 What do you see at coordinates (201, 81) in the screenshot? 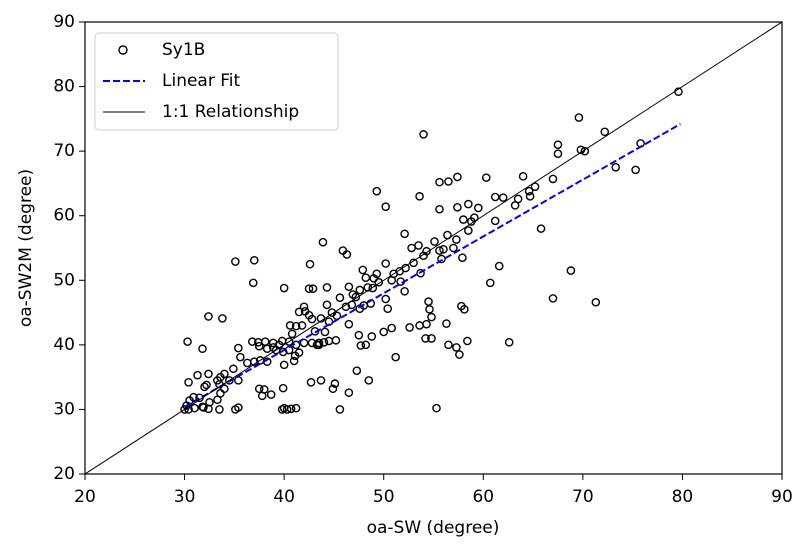
I see `legend-label: Linear Fit` at bounding box center [201, 81].